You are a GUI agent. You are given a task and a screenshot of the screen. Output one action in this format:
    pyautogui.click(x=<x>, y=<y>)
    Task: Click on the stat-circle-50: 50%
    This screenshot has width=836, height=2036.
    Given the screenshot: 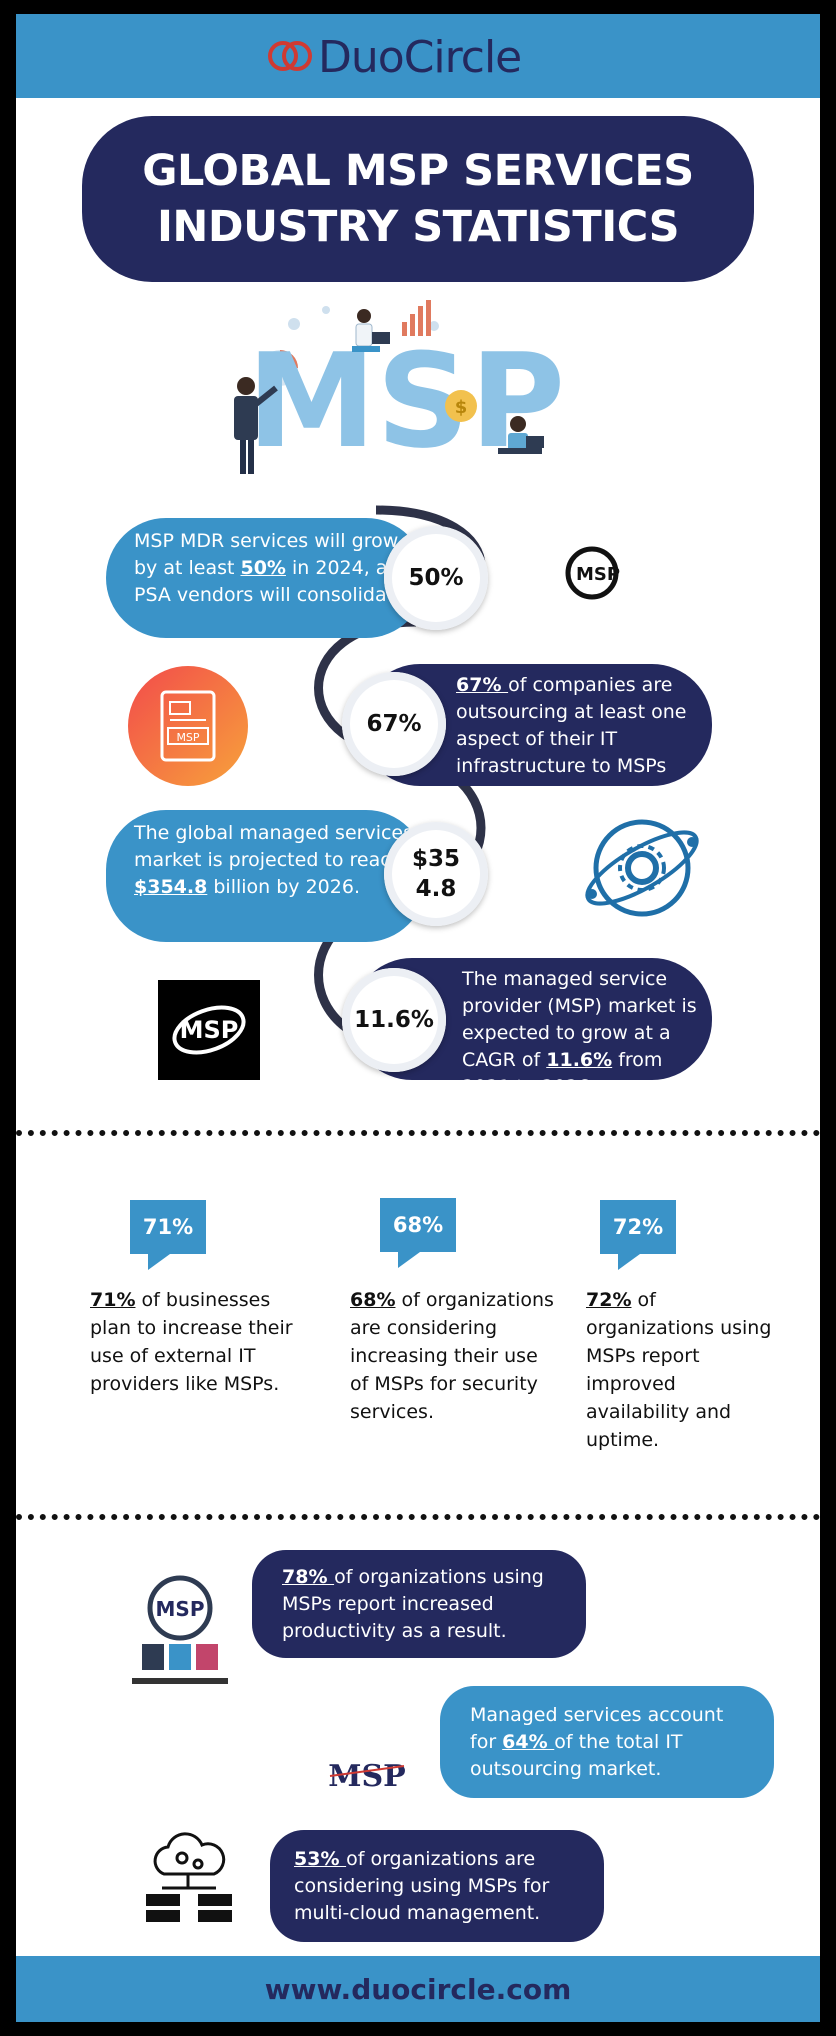 What is the action you would take?
    pyautogui.click(x=436, y=578)
    